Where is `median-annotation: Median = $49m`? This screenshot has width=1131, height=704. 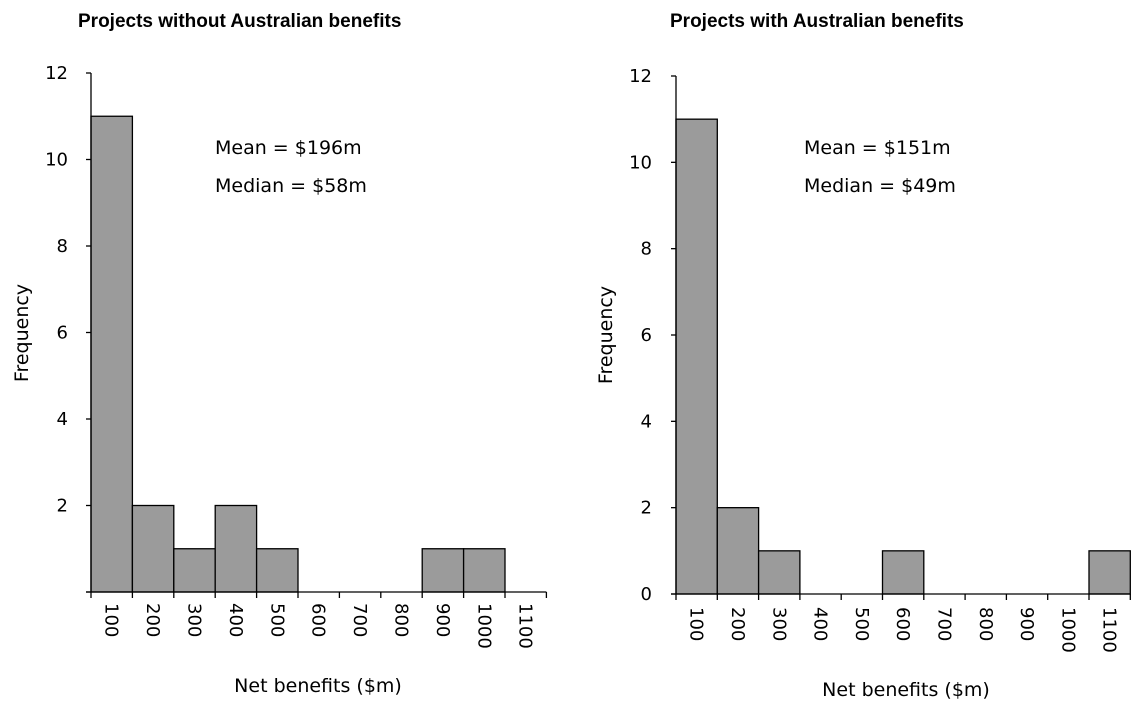 median-annotation: Median = $49m is located at coordinates (880, 186).